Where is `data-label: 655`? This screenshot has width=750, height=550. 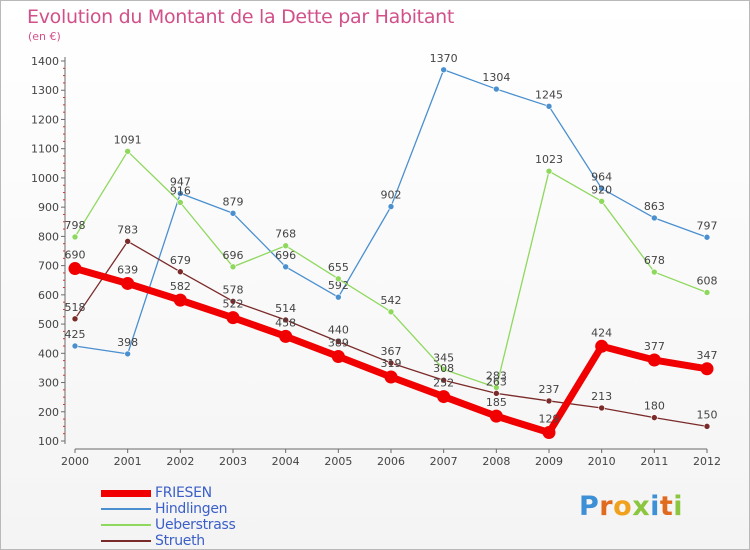
data-label: 655 is located at coordinates (338, 267).